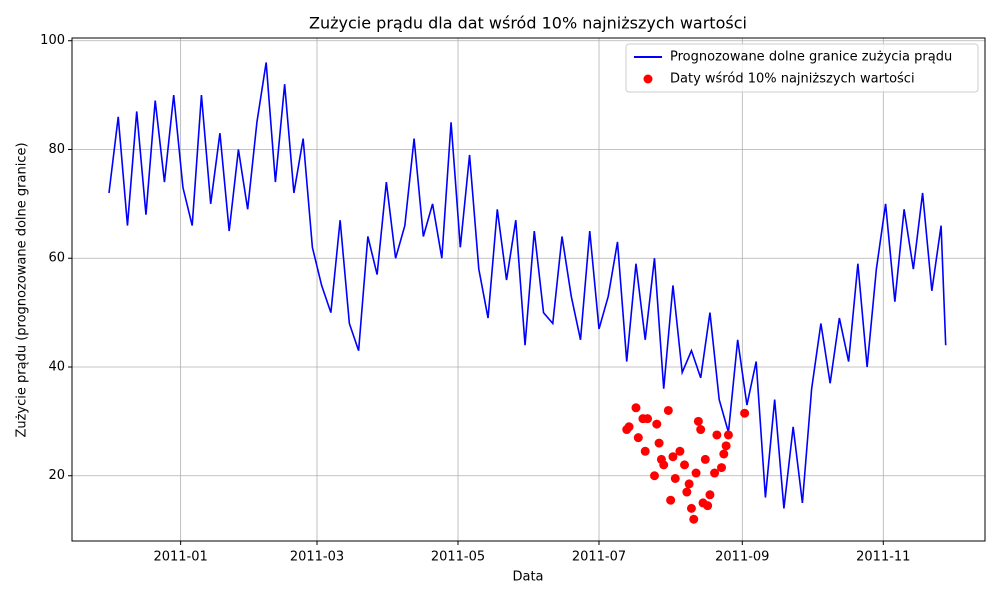  Describe the element at coordinates (742, 557) in the screenshot. I see `x-tick-label: 2011-09` at that location.